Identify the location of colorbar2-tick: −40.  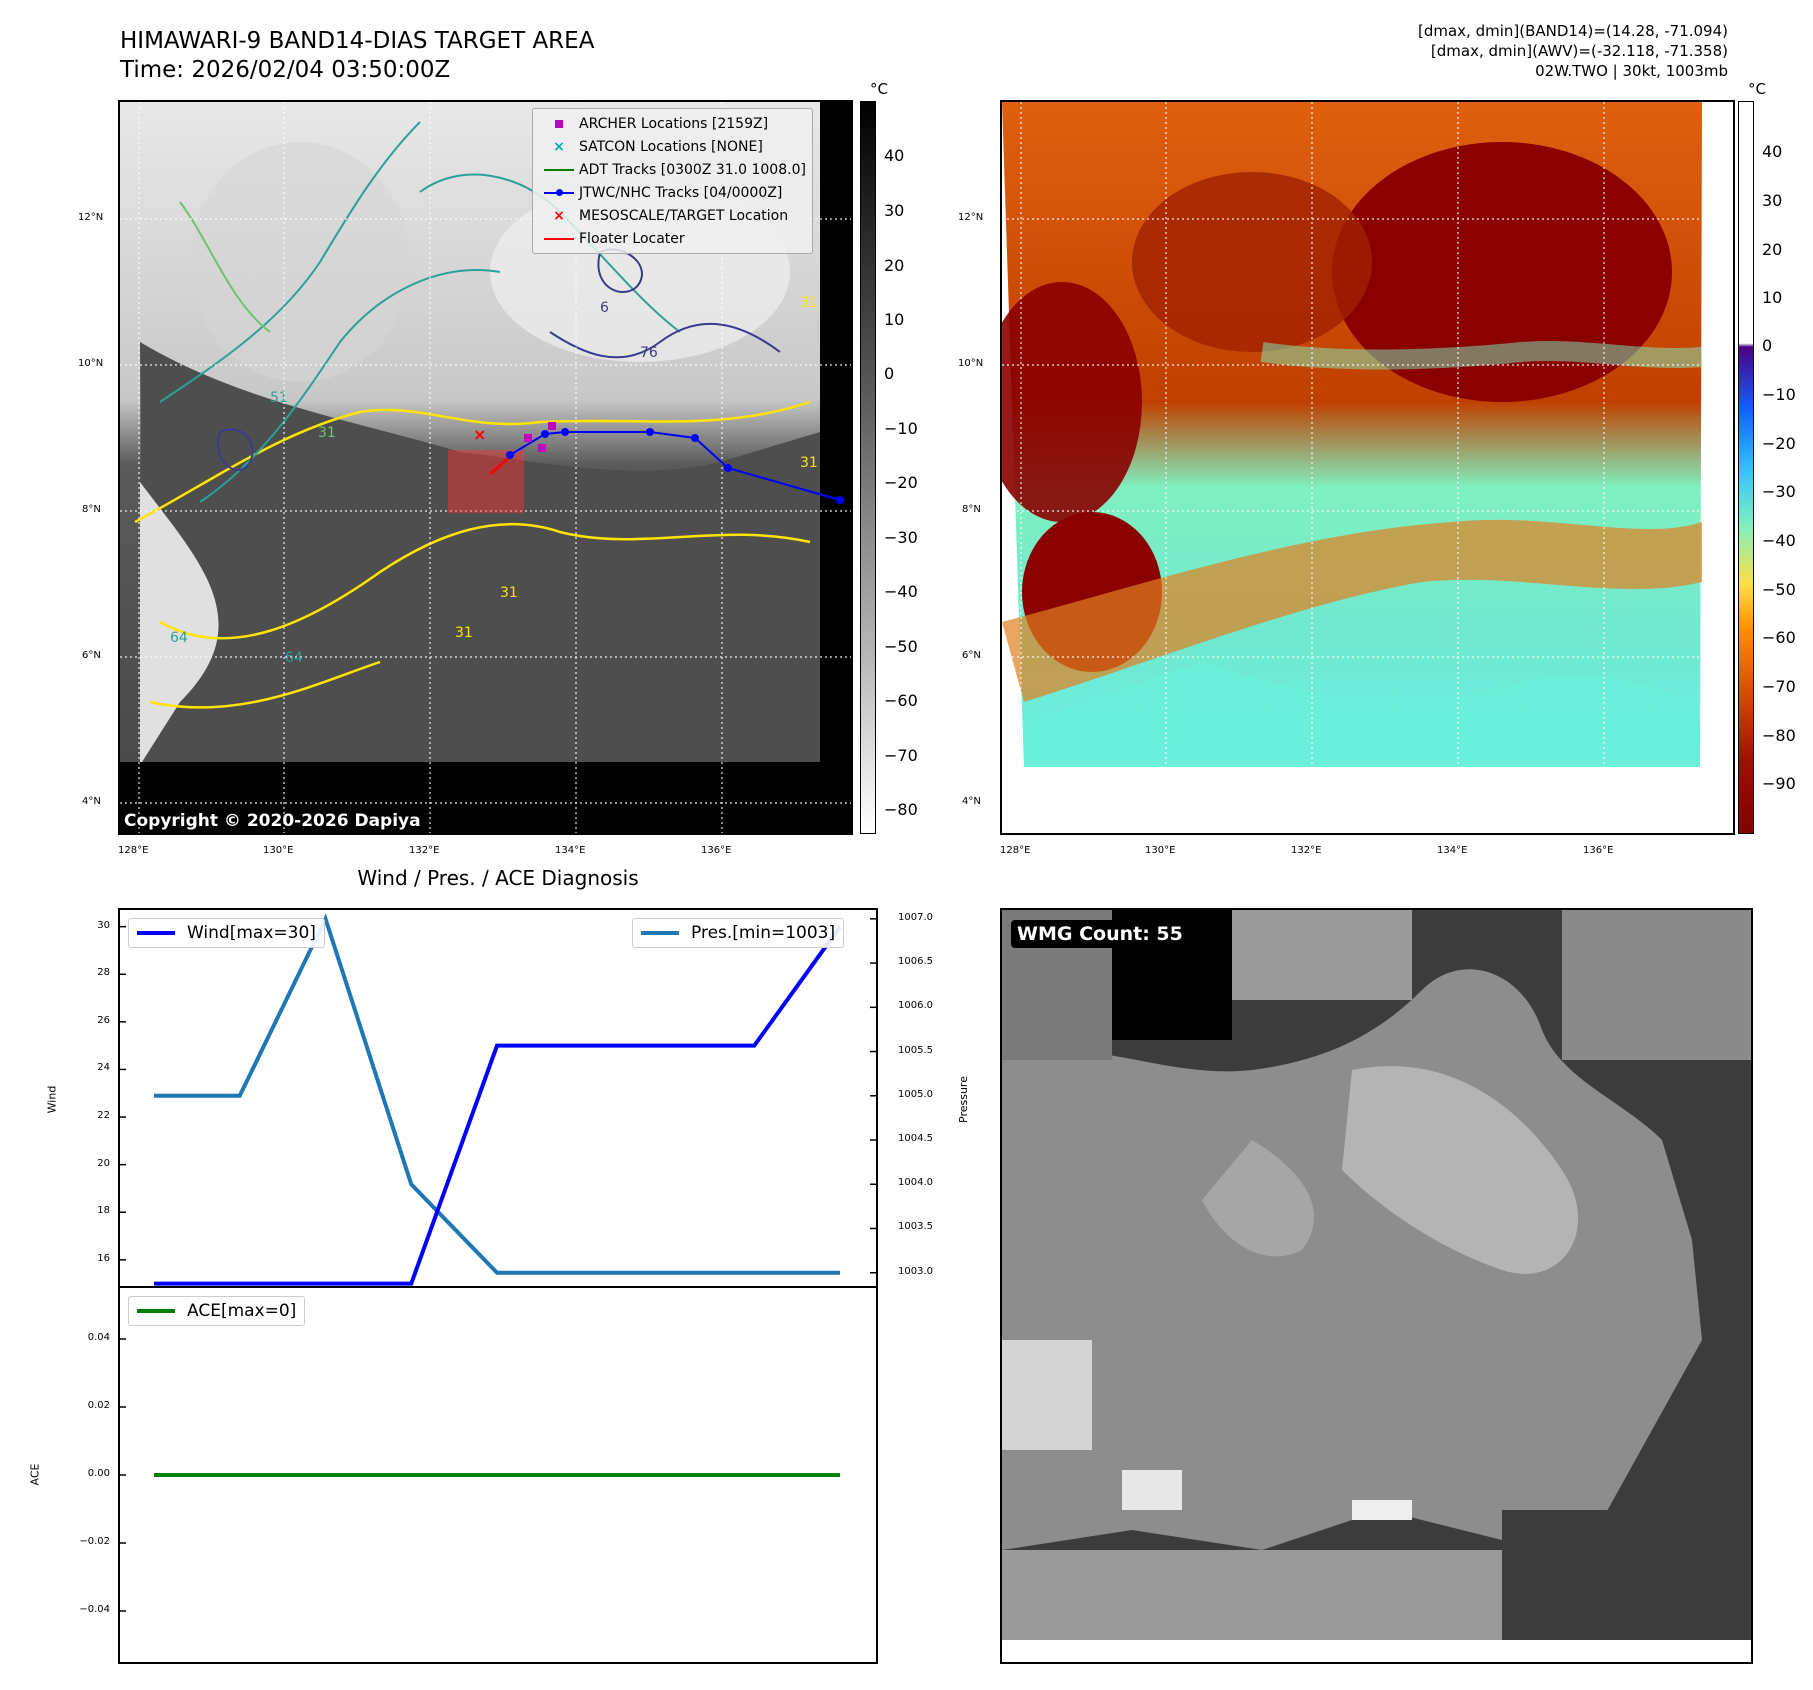
(1779, 540).